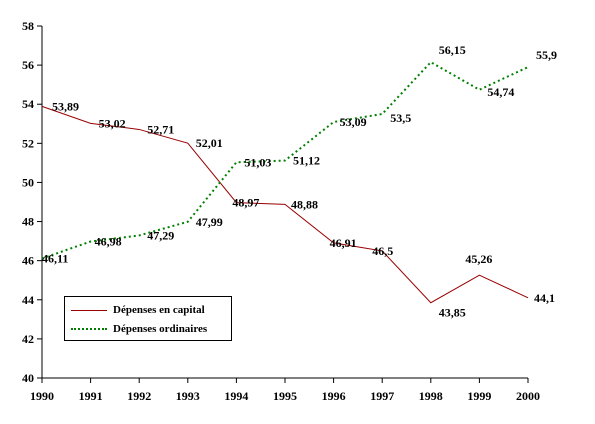  I want to click on data-label: 46,11, so click(55, 259).